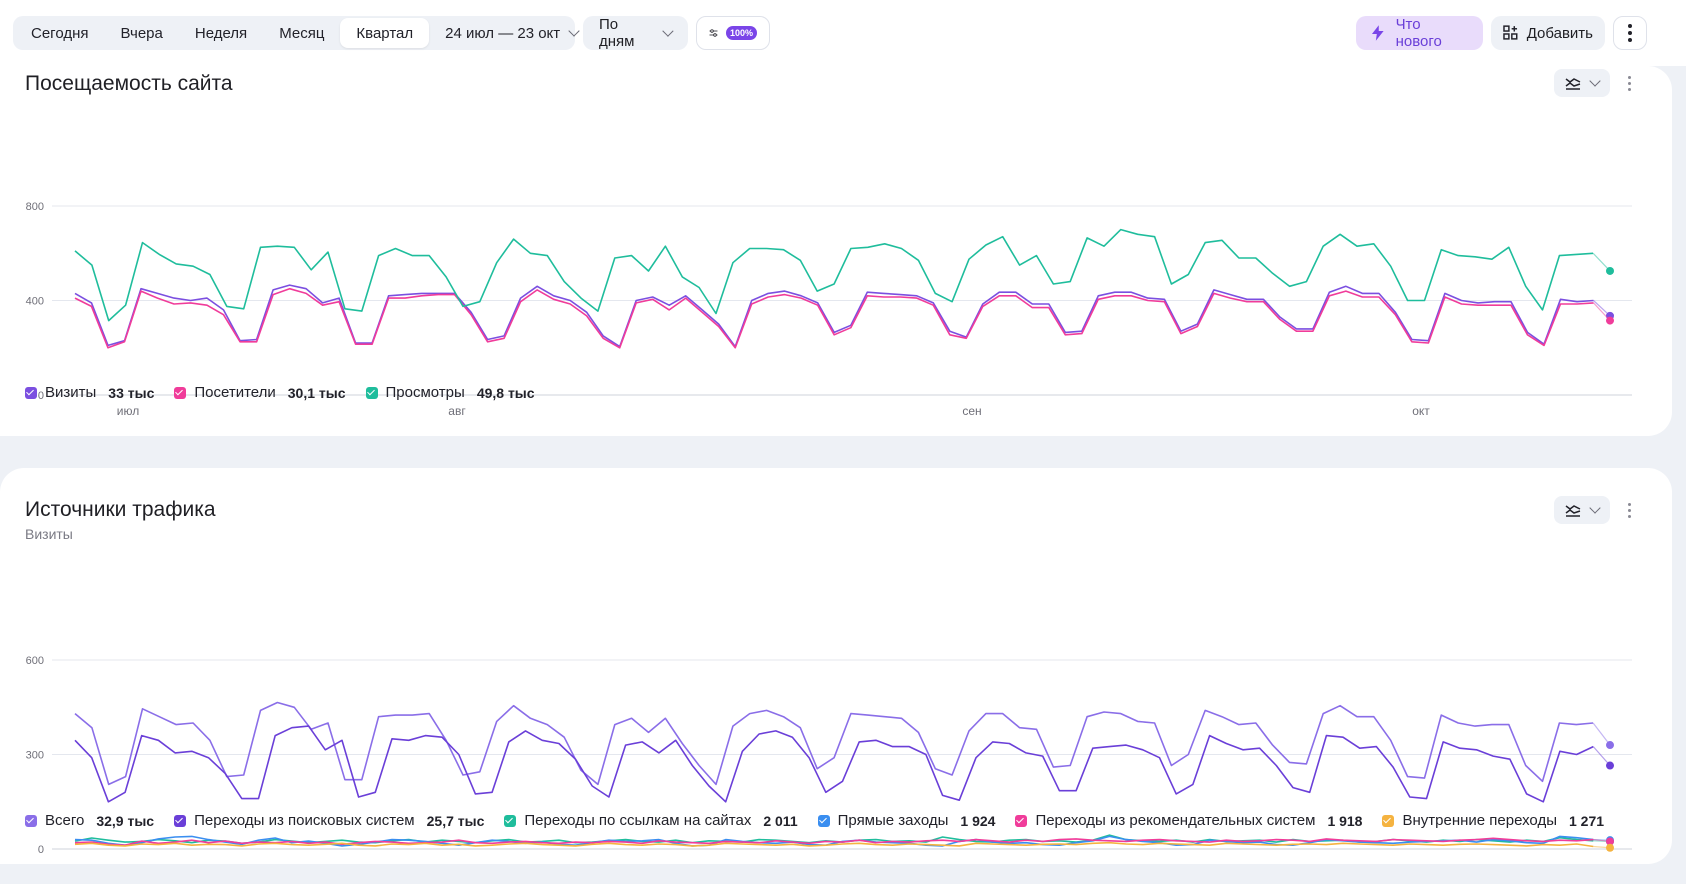 The image size is (1686, 884). I want to click on card-title: Посещаемость сайта, so click(129, 83).